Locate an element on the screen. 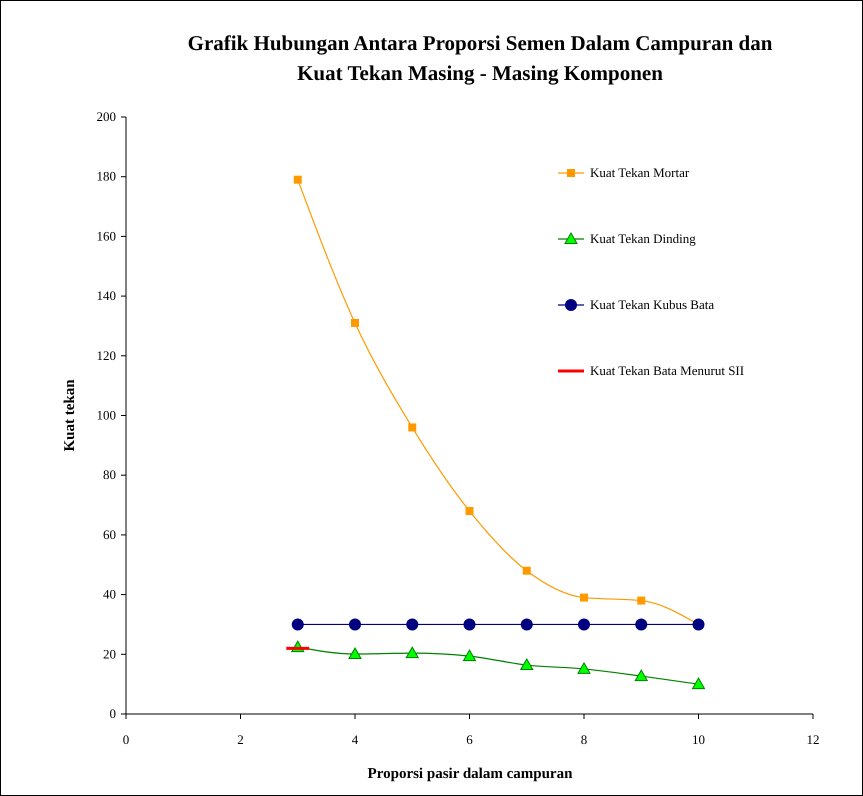  x-tick-label: 2 is located at coordinates (240, 739).